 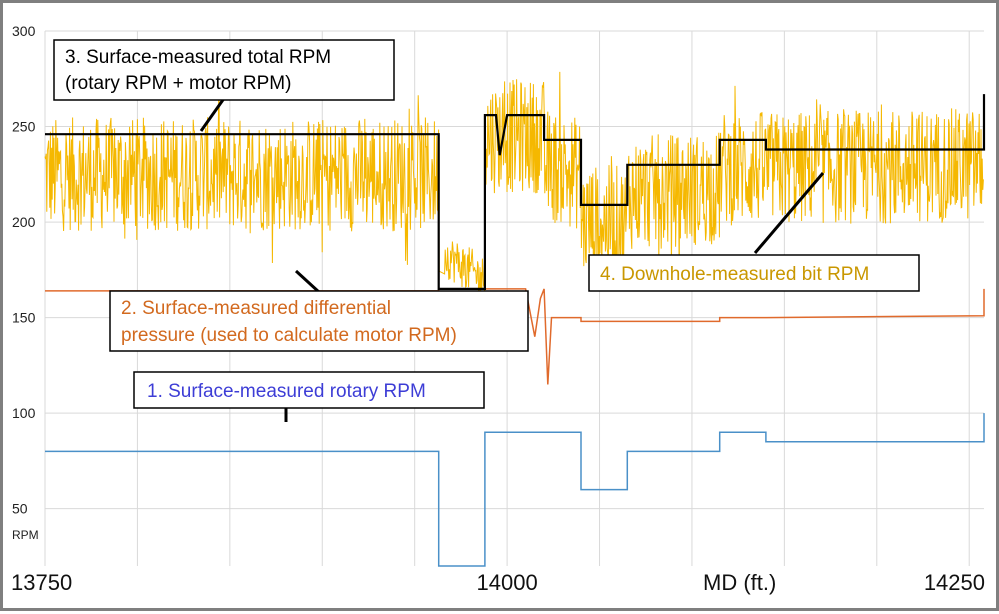 I want to click on annotation-bit-rpm-box, so click(x=754, y=273).